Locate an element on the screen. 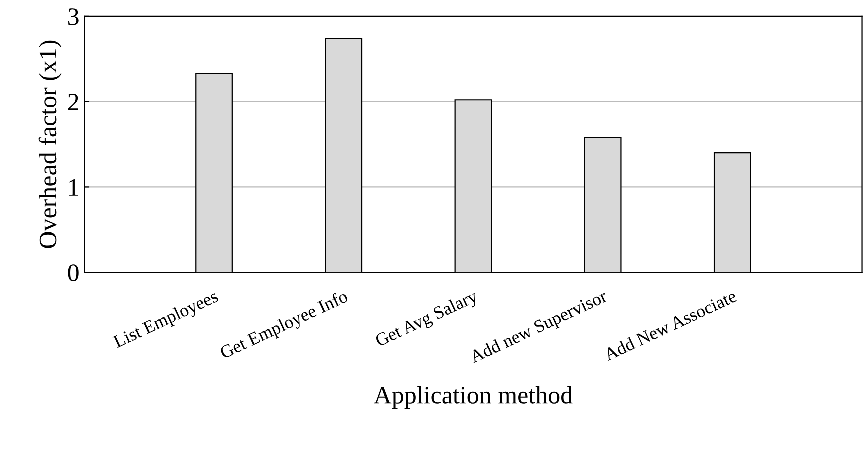  y-tick-label: 3 is located at coordinates (73, 17).